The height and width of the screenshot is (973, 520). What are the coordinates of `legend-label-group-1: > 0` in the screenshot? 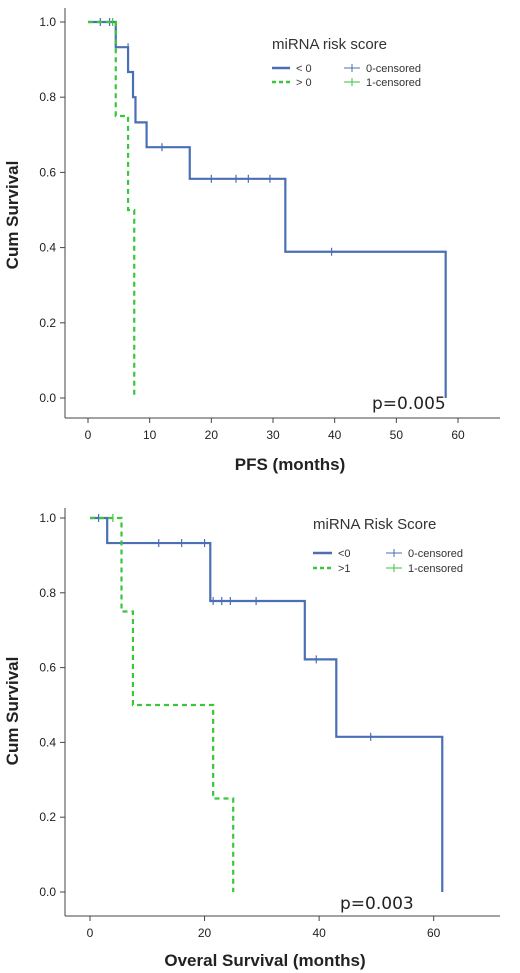 It's located at (304, 83).